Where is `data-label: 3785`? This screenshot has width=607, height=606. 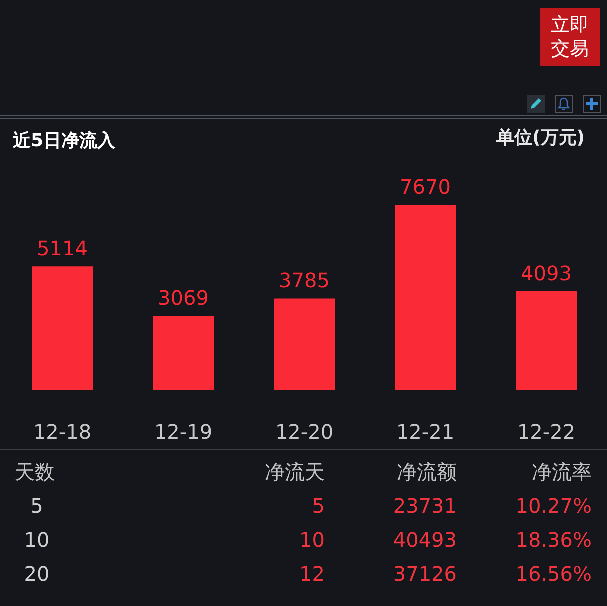 data-label: 3785 is located at coordinates (304, 280).